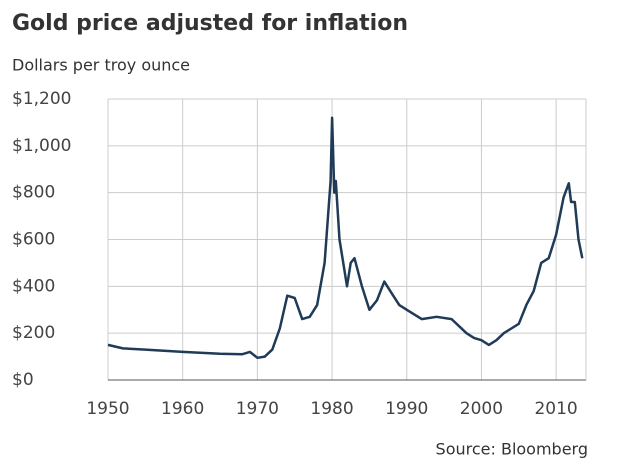 The width and height of the screenshot is (624, 470). I want to click on chart-subtitle: Dollars per troy ounce, so click(101, 65).